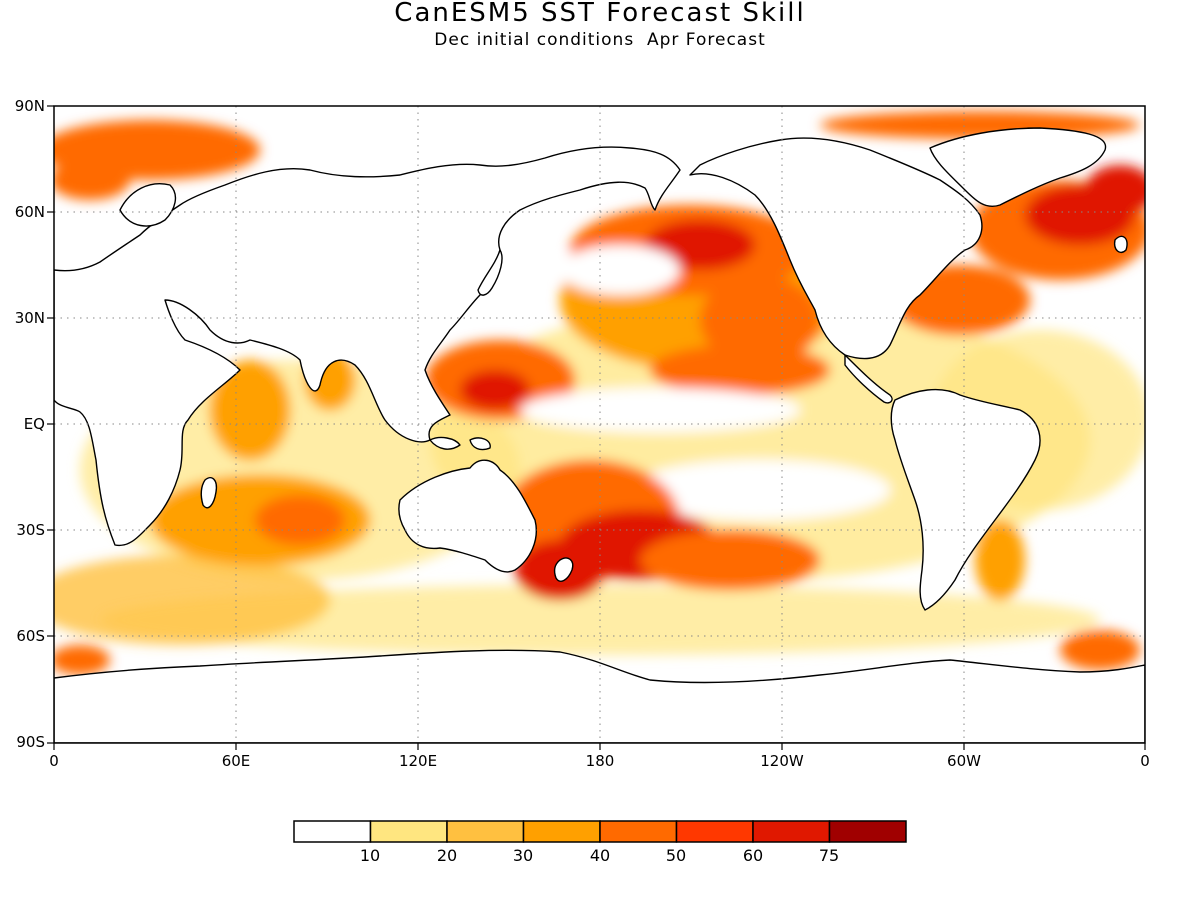 Image resolution: width=1200 pixels, height=900 pixels. I want to click on colorbar-label-60: 60, so click(753, 855).